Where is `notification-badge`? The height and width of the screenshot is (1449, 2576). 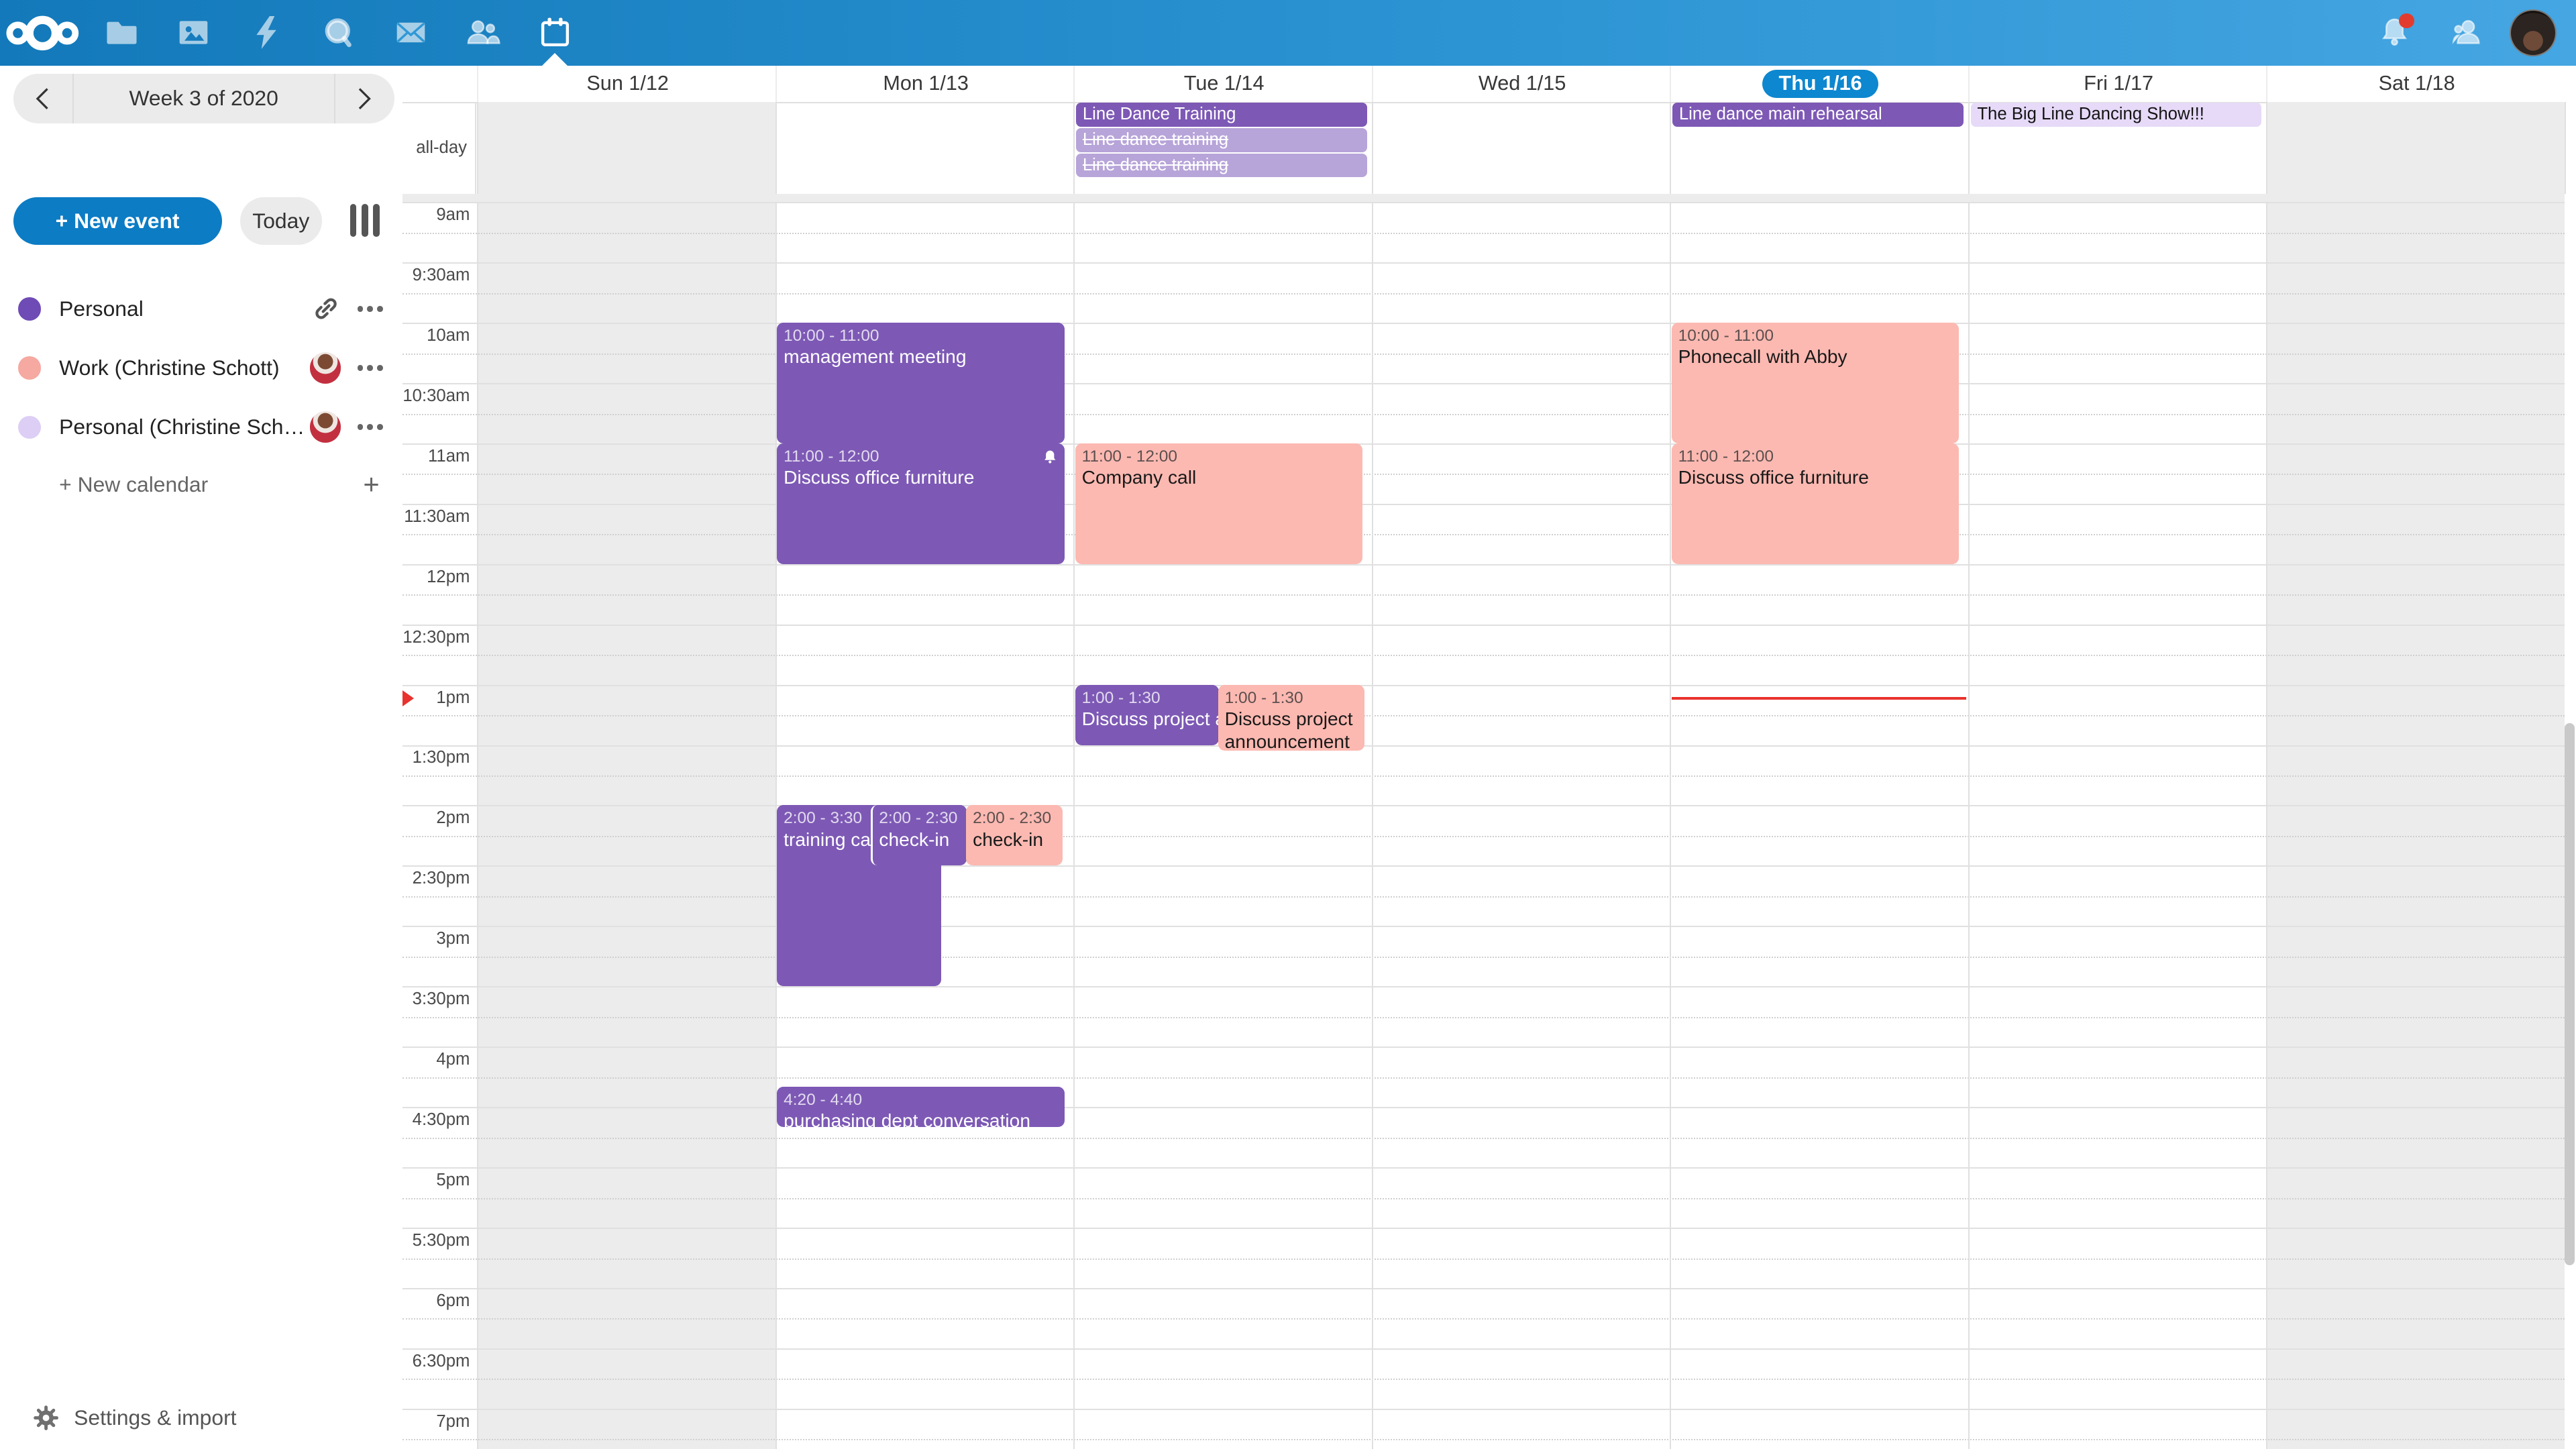 notification-badge is located at coordinates (2406, 20).